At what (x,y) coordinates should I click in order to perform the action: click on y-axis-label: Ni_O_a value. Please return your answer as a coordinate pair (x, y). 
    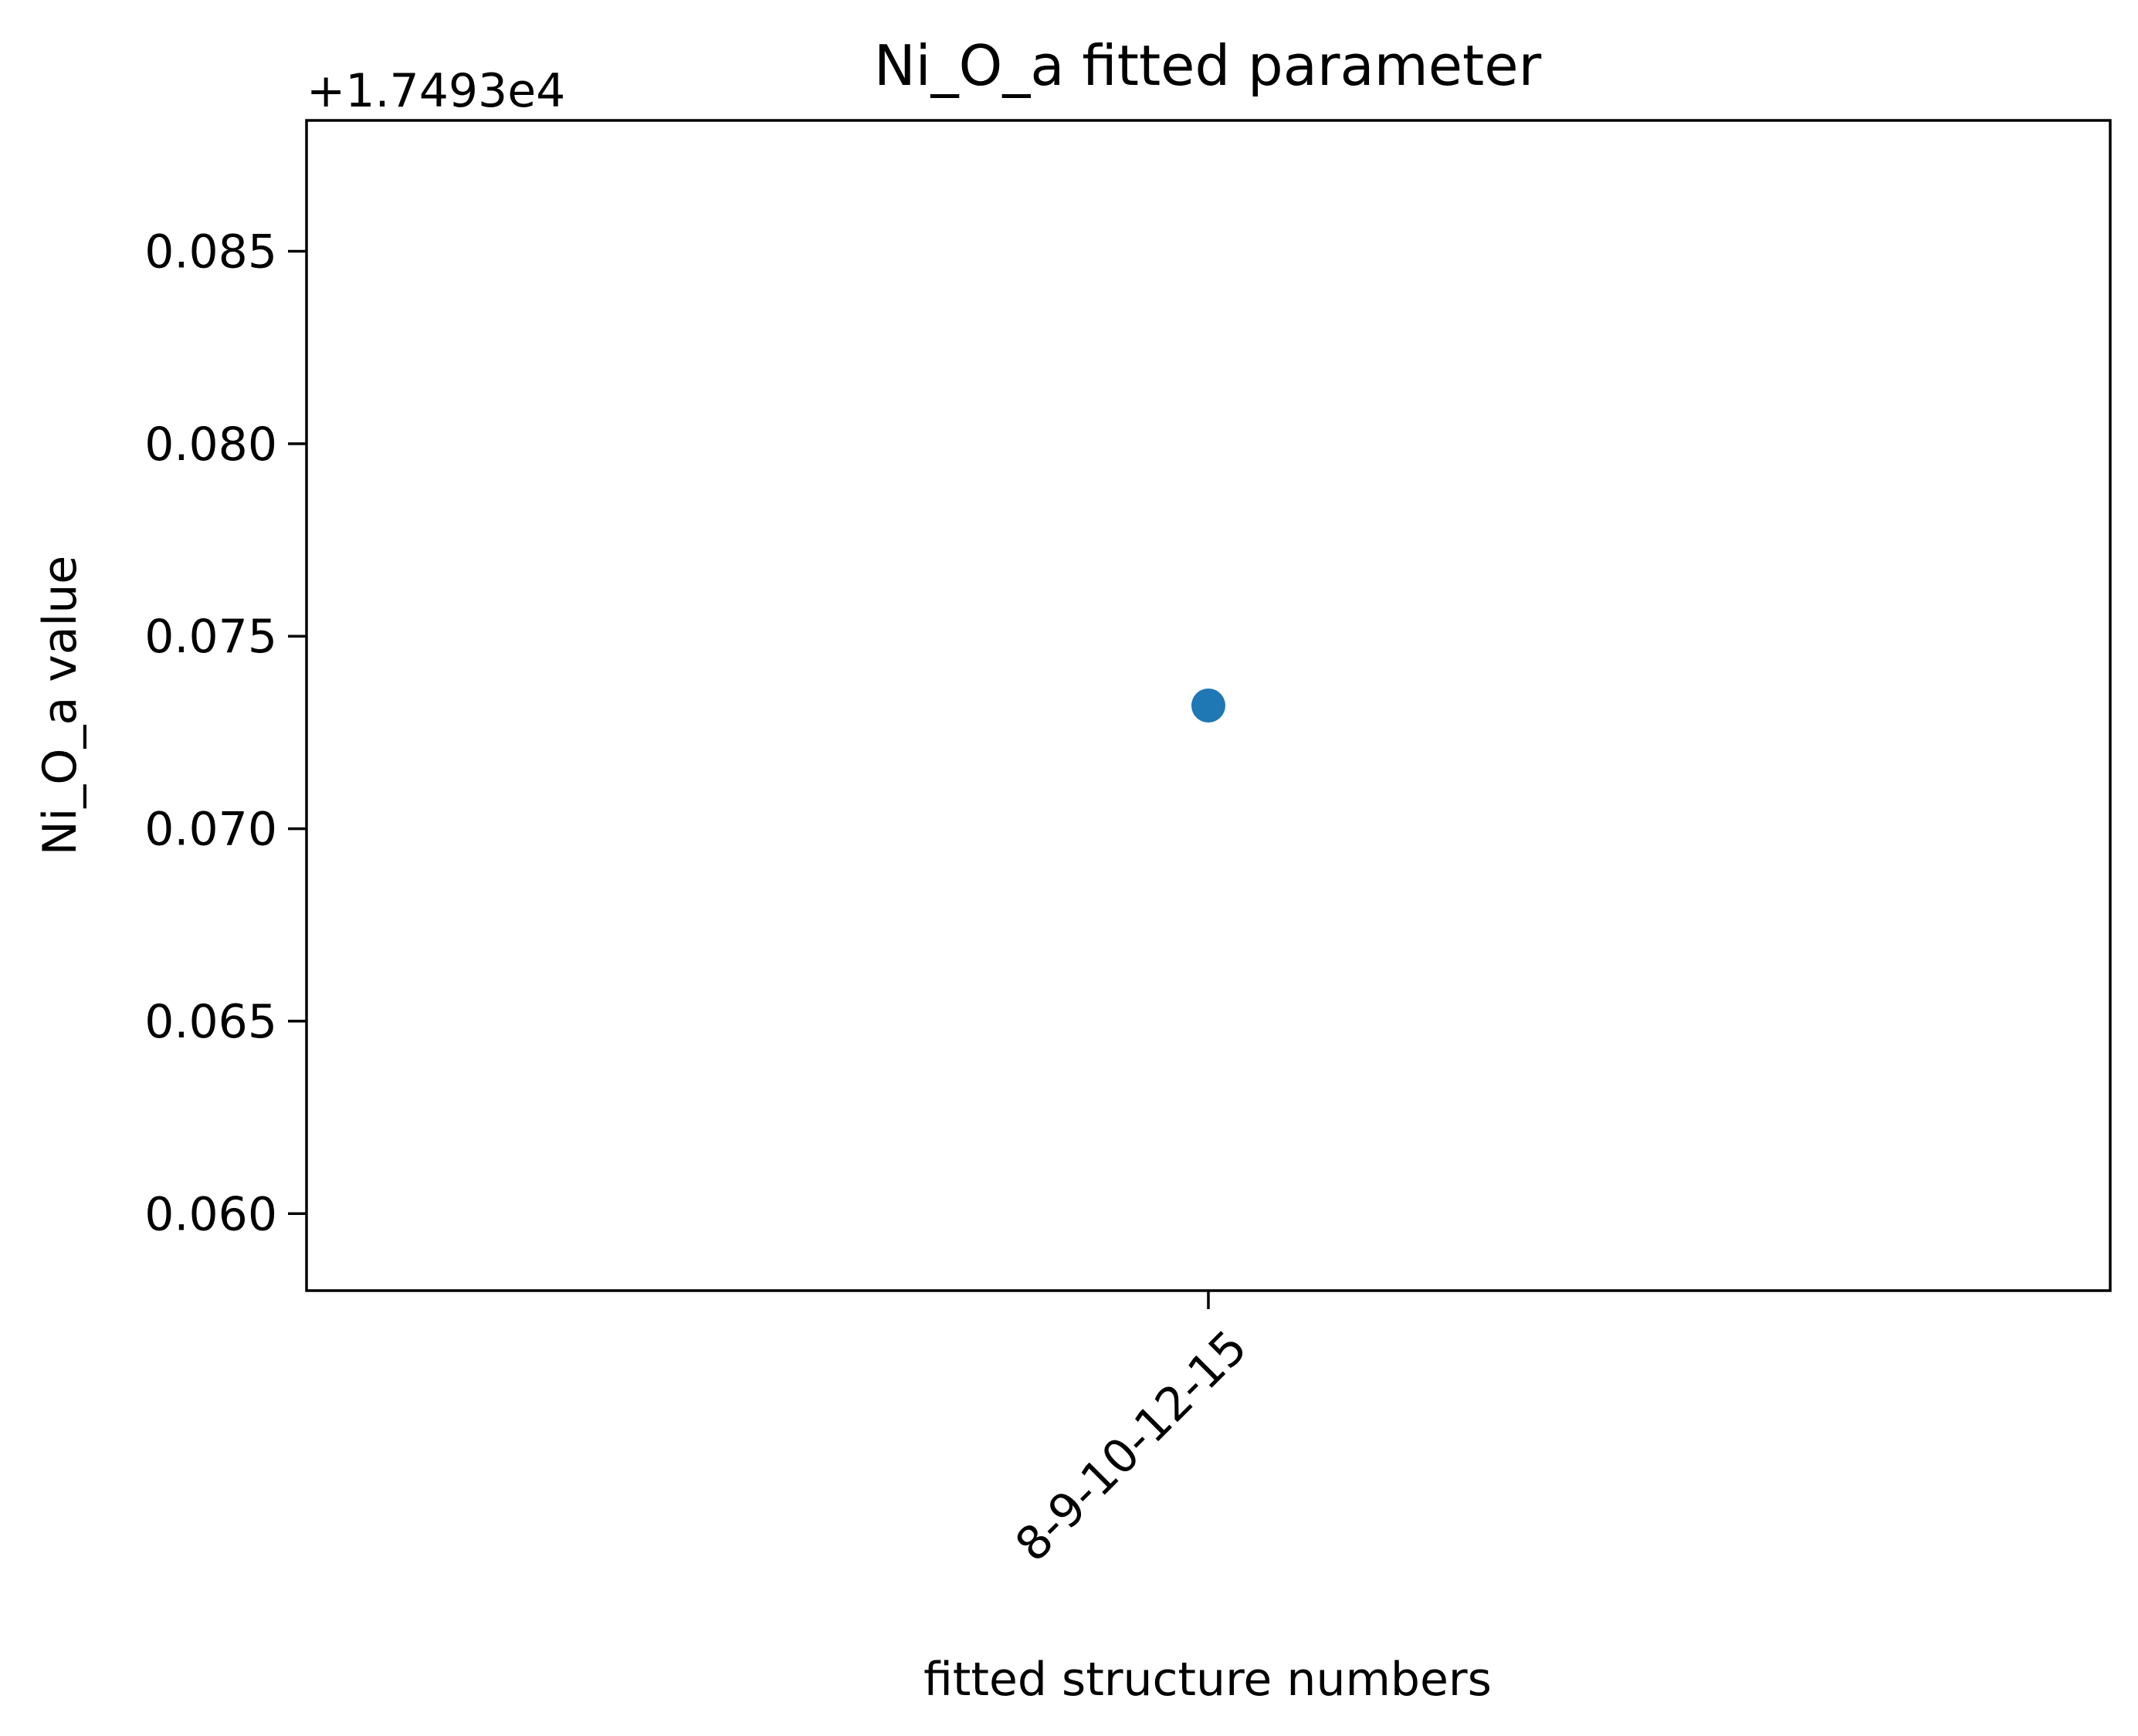
    Looking at the image, I should click on (60, 706).